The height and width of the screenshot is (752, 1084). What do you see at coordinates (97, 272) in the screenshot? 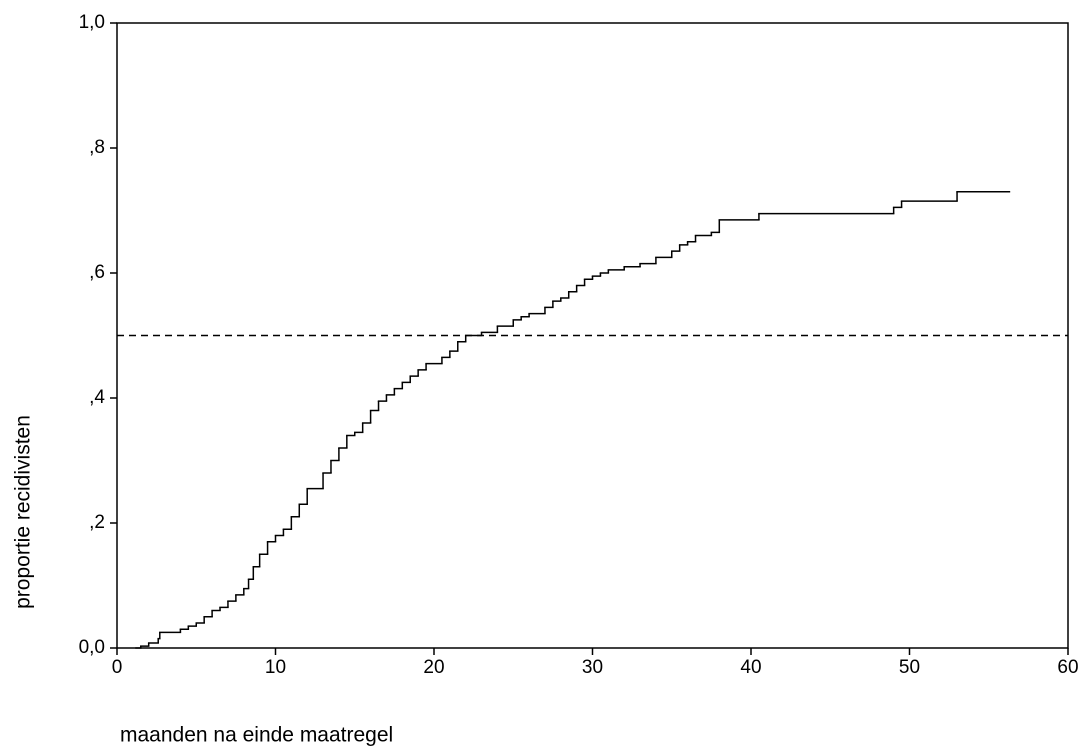
I see `y-tick-label: ,6` at bounding box center [97, 272].